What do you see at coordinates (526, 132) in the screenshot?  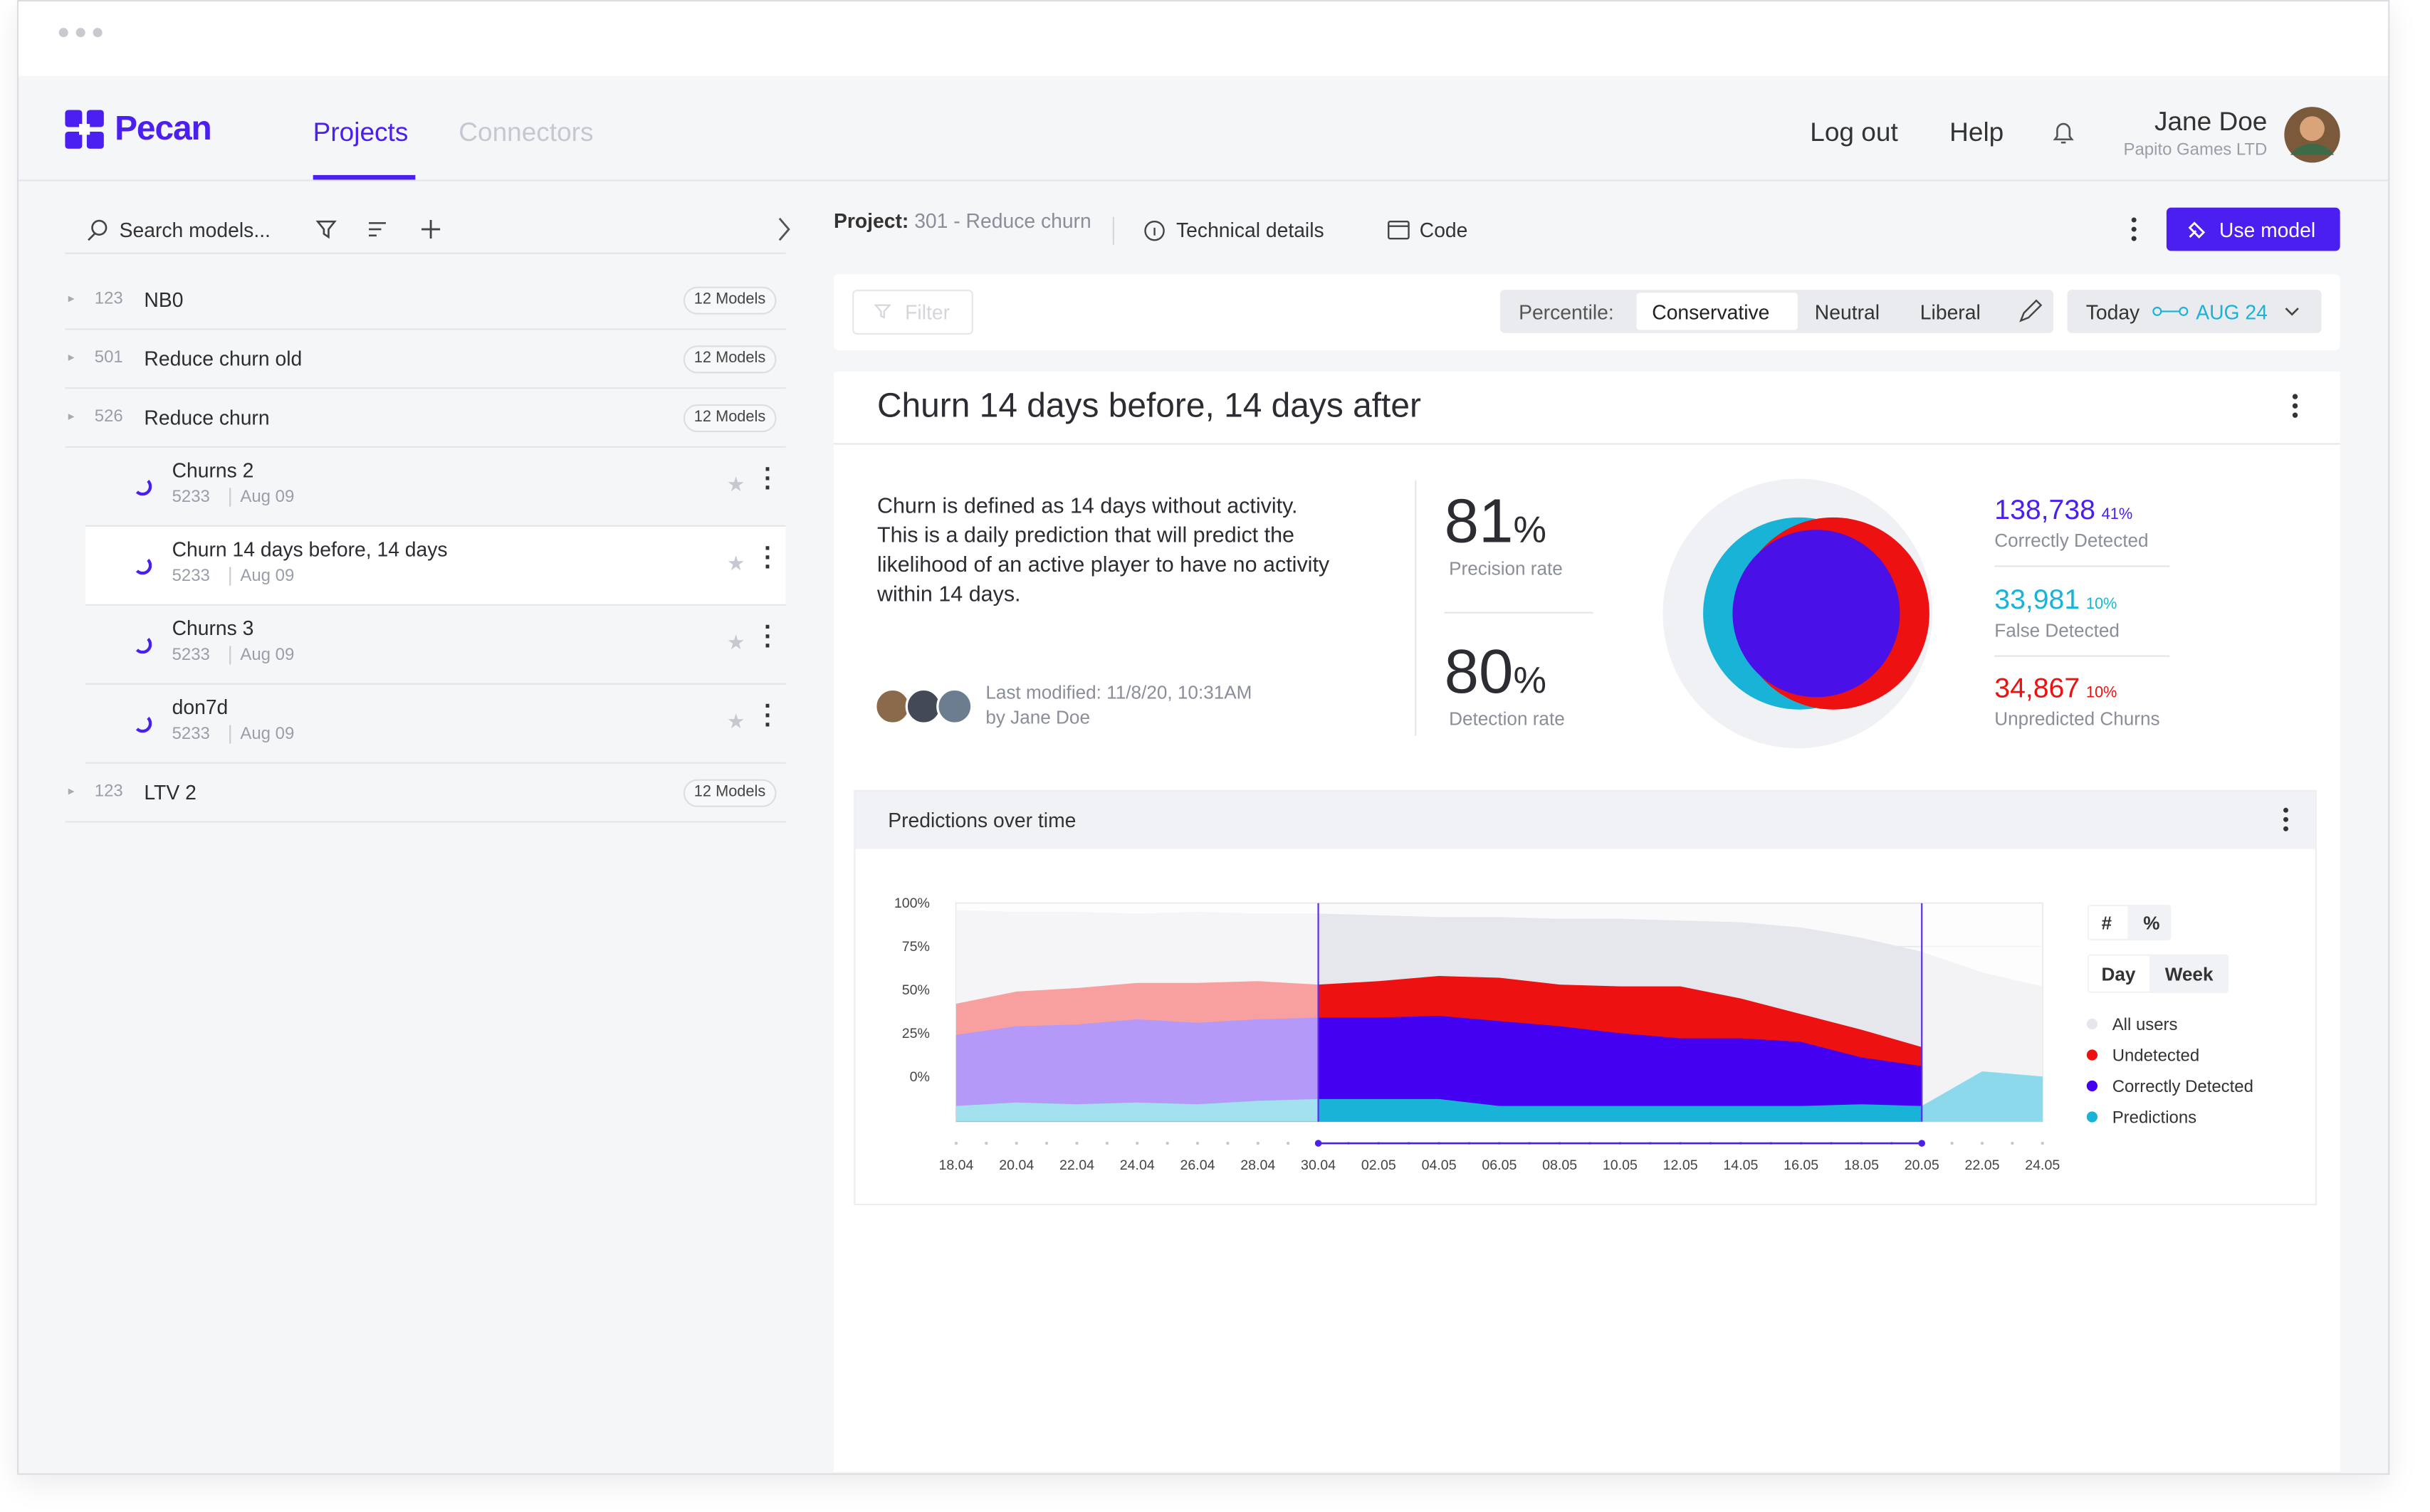 I see `tab-connectors: Connectors` at bounding box center [526, 132].